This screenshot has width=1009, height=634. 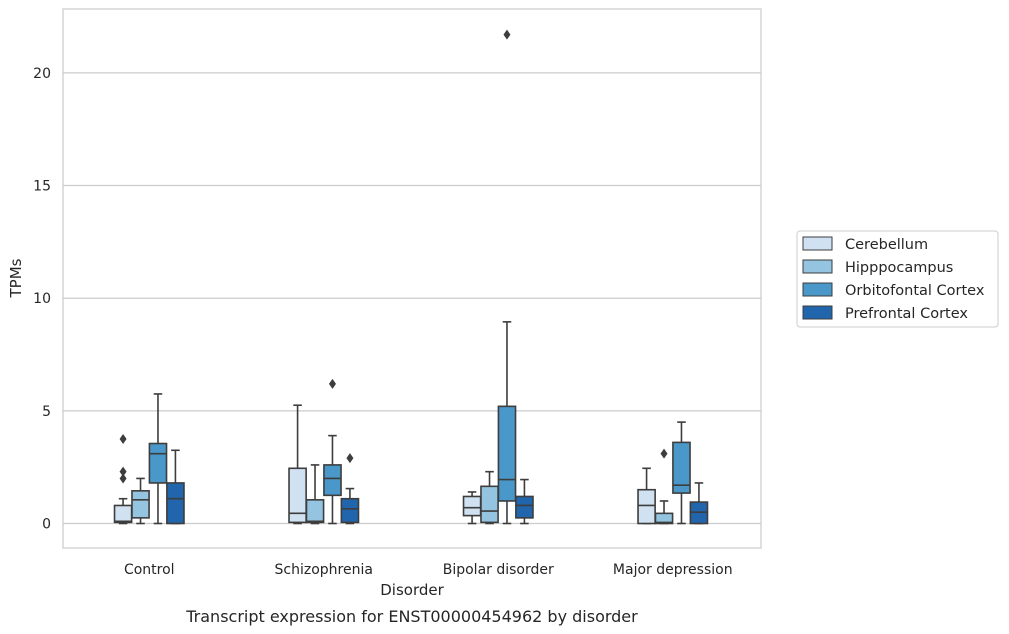 What do you see at coordinates (42, 74) in the screenshot?
I see `y-tick-label-20: 20` at bounding box center [42, 74].